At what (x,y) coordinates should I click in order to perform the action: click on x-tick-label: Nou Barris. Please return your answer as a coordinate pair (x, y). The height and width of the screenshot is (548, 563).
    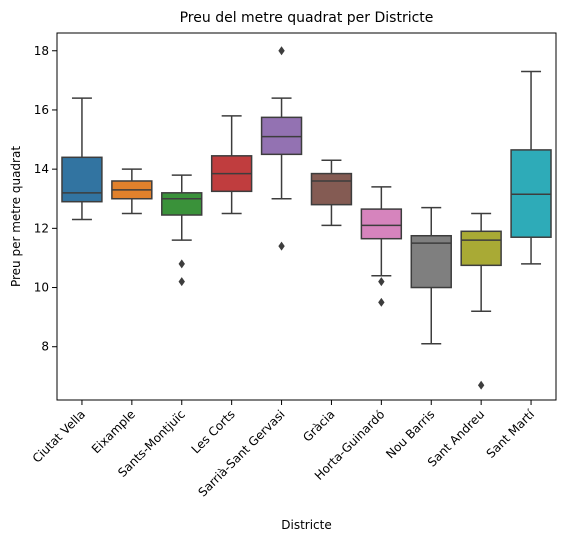
    Looking at the image, I should click on (410, 434).